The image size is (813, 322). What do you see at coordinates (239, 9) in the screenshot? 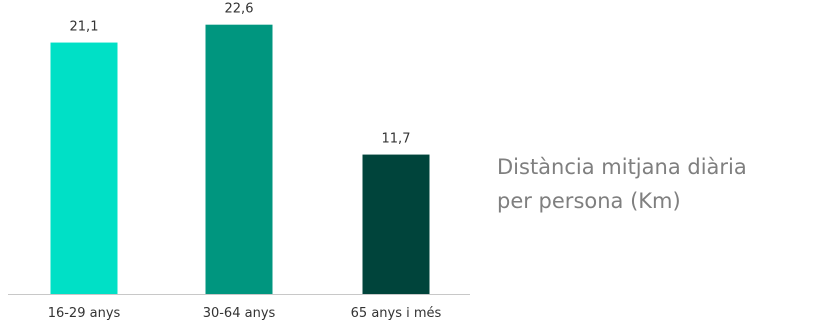
I see `value-label: 22,6` at bounding box center [239, 9].